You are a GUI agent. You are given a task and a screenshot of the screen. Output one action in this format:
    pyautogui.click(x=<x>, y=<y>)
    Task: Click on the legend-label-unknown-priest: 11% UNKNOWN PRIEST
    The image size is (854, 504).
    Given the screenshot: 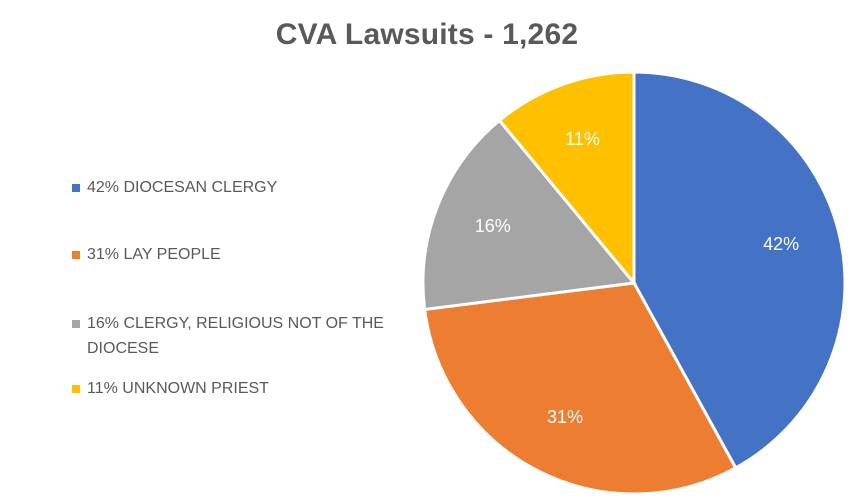 What is the action you would take?
    pyautogui.click(x=178, y=388)
    